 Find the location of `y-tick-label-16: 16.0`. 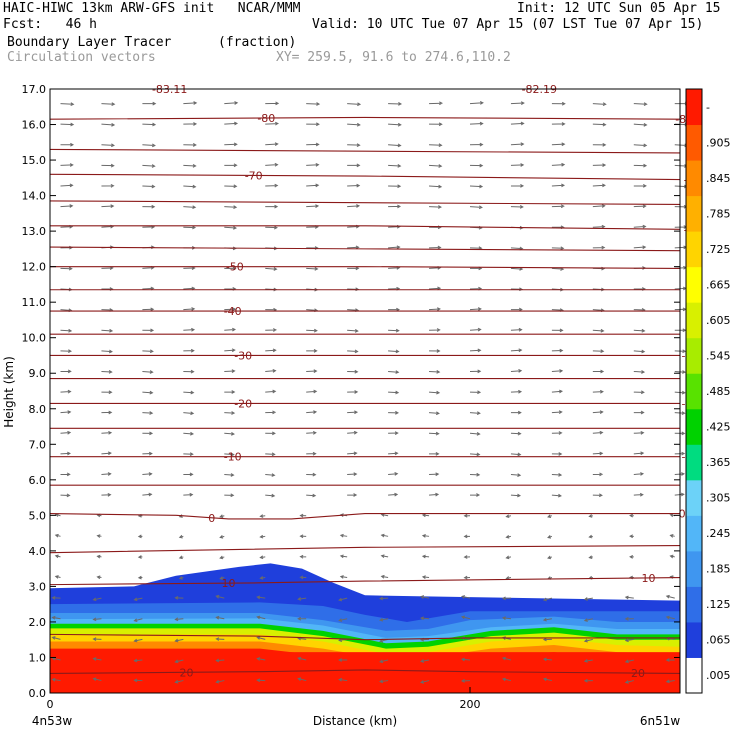

y-tick-label-16: 16.0 is located at coordinates (34, 125).